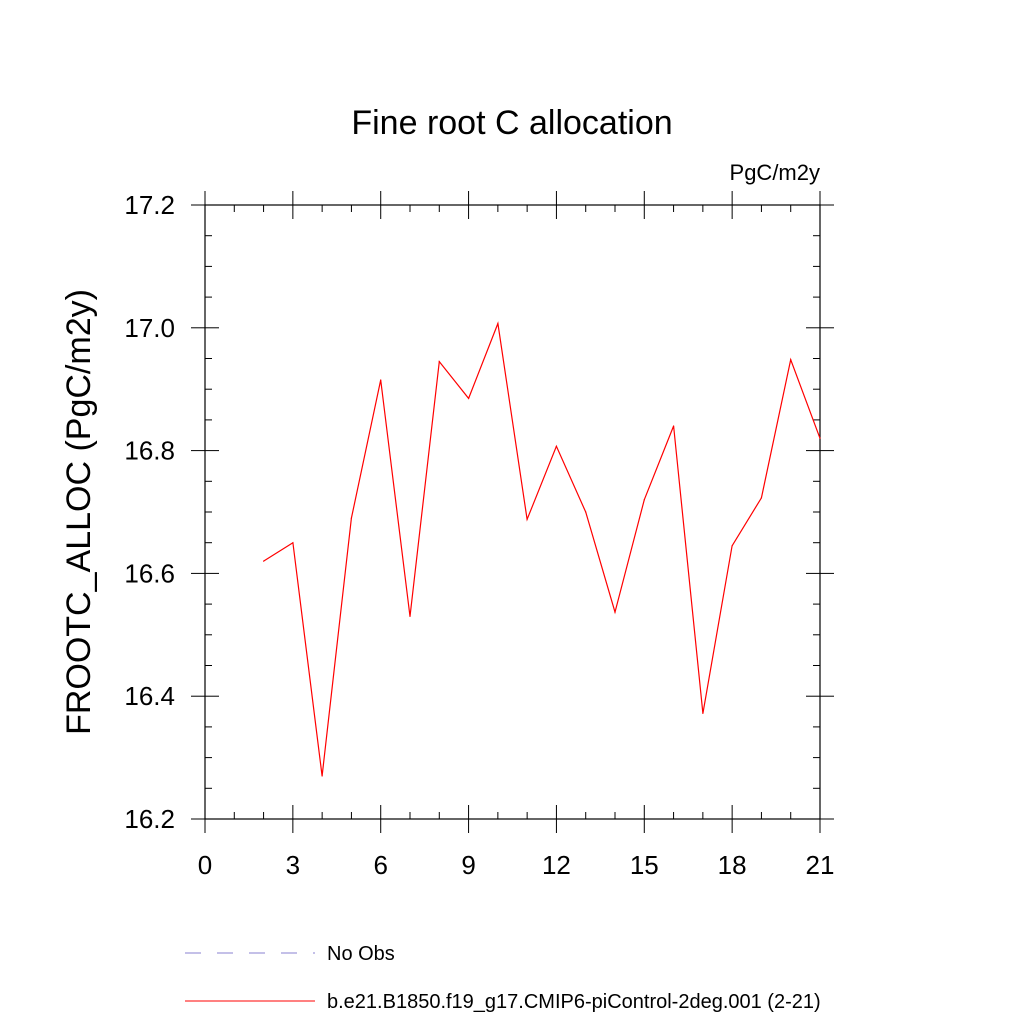  Describe the element at coordinates (149, 696) in the screenshot. I see `y-tick-label: 16.4` at that location.